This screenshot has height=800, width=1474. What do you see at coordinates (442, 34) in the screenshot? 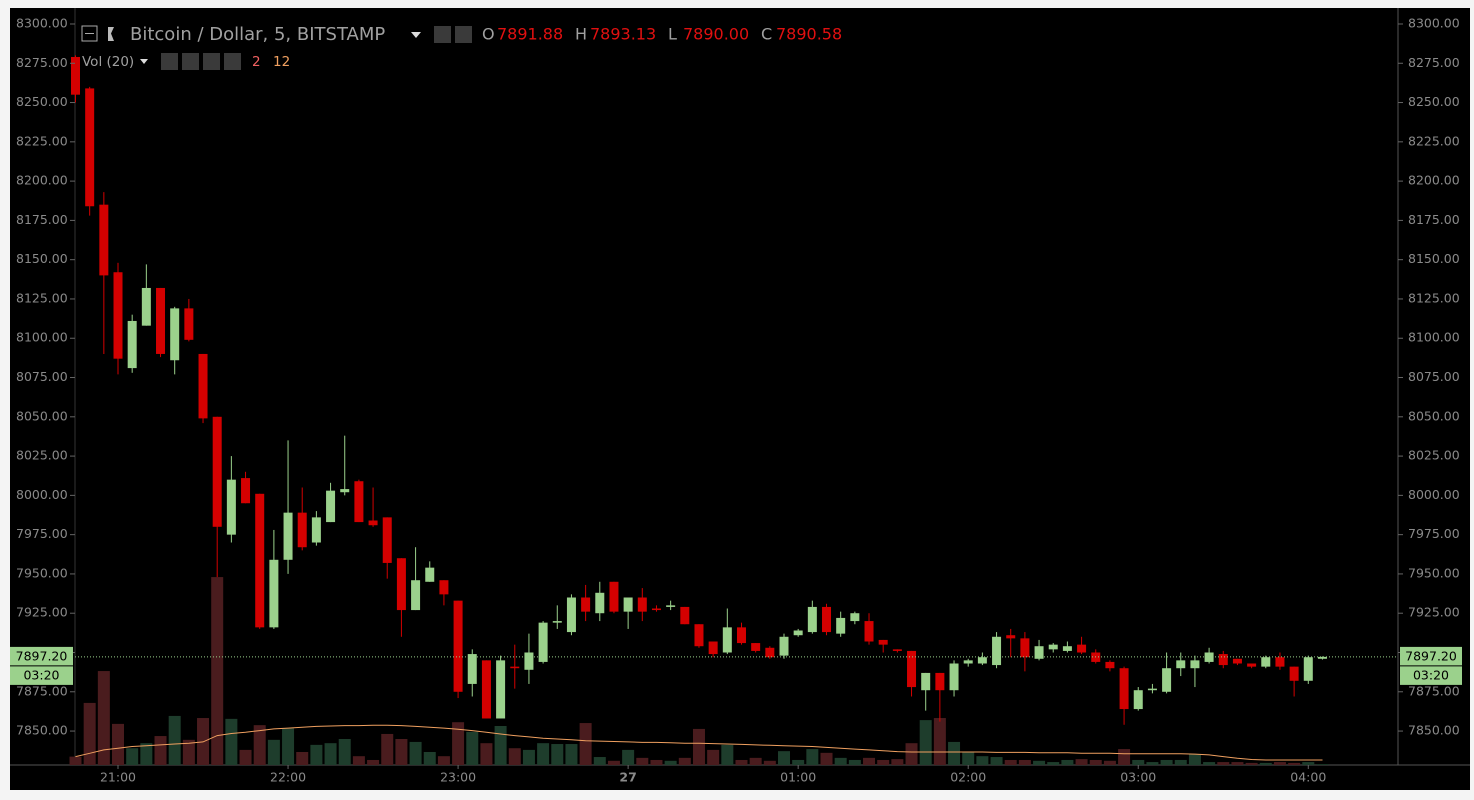
I see `settings-button` at bounding box center [442, 34].